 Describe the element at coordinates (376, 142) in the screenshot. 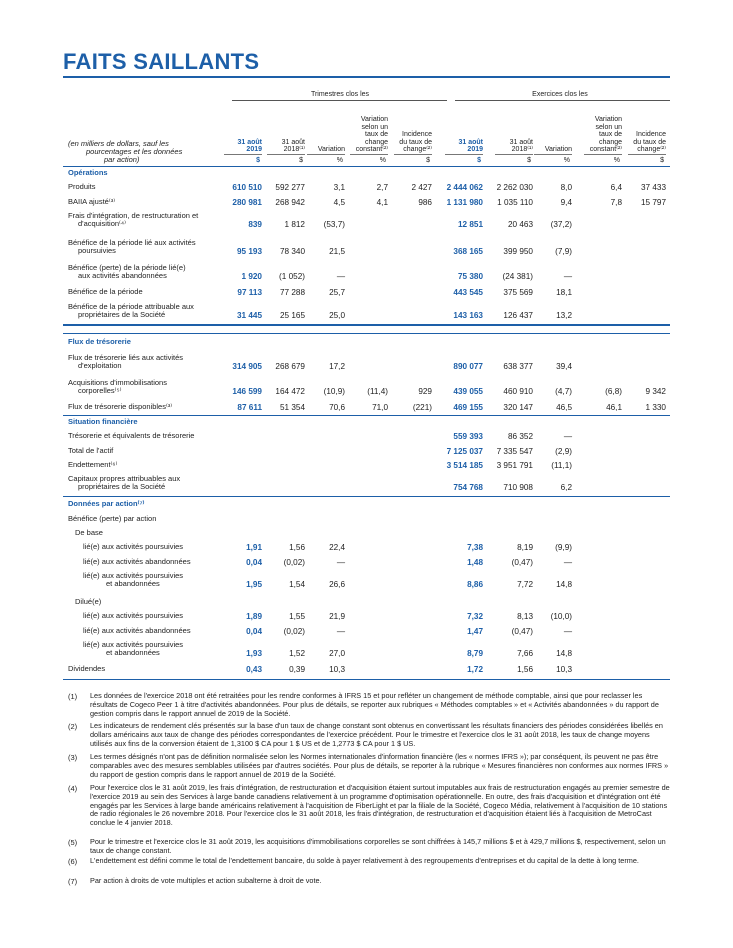

I see `col-var-const-header: change` at that location.